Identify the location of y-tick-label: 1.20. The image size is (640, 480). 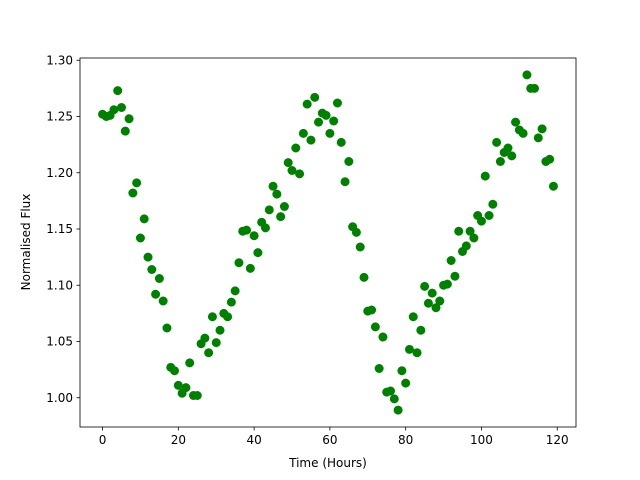
(59, 173).